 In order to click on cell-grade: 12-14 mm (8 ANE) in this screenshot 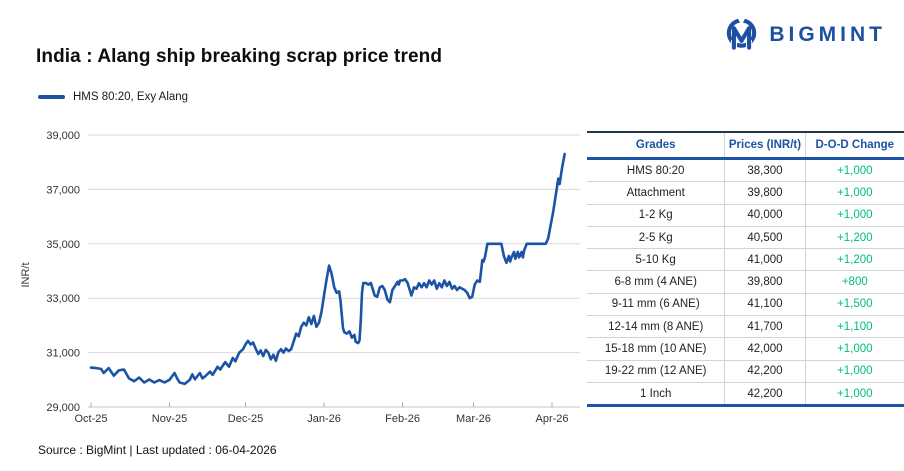, I will do `click(656, 327)`.